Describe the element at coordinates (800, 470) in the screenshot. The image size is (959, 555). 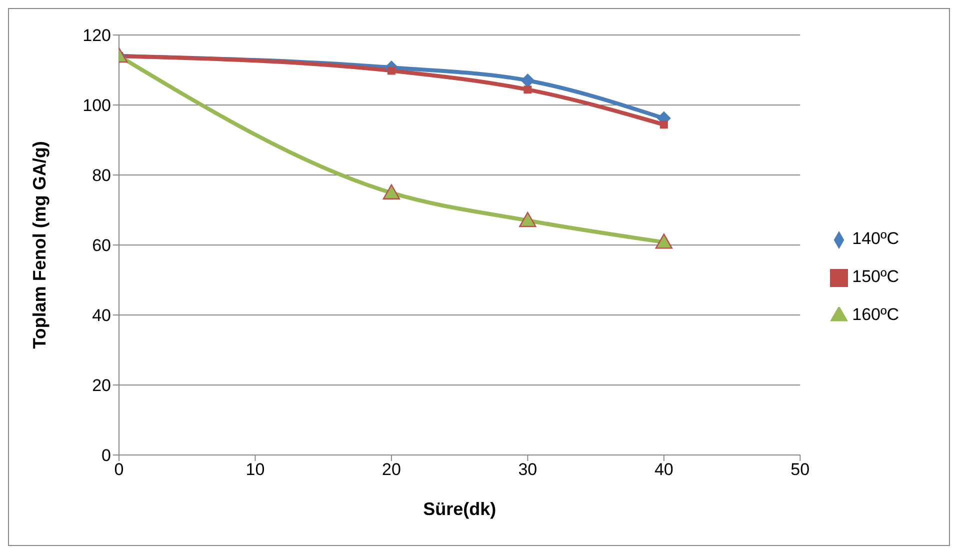
I see `x-tick-label: 50` at that location.